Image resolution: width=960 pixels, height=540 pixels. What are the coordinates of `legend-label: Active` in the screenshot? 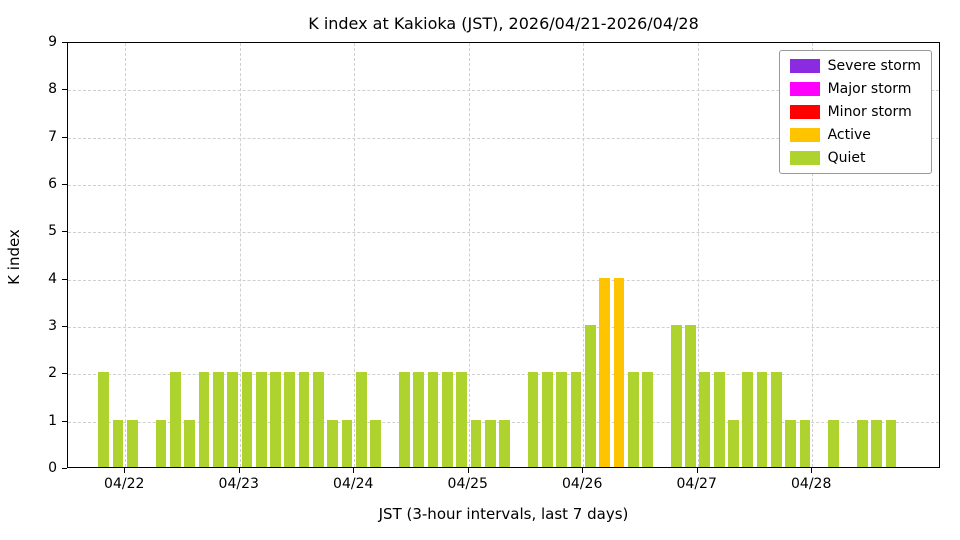 It's located at (849, 135).